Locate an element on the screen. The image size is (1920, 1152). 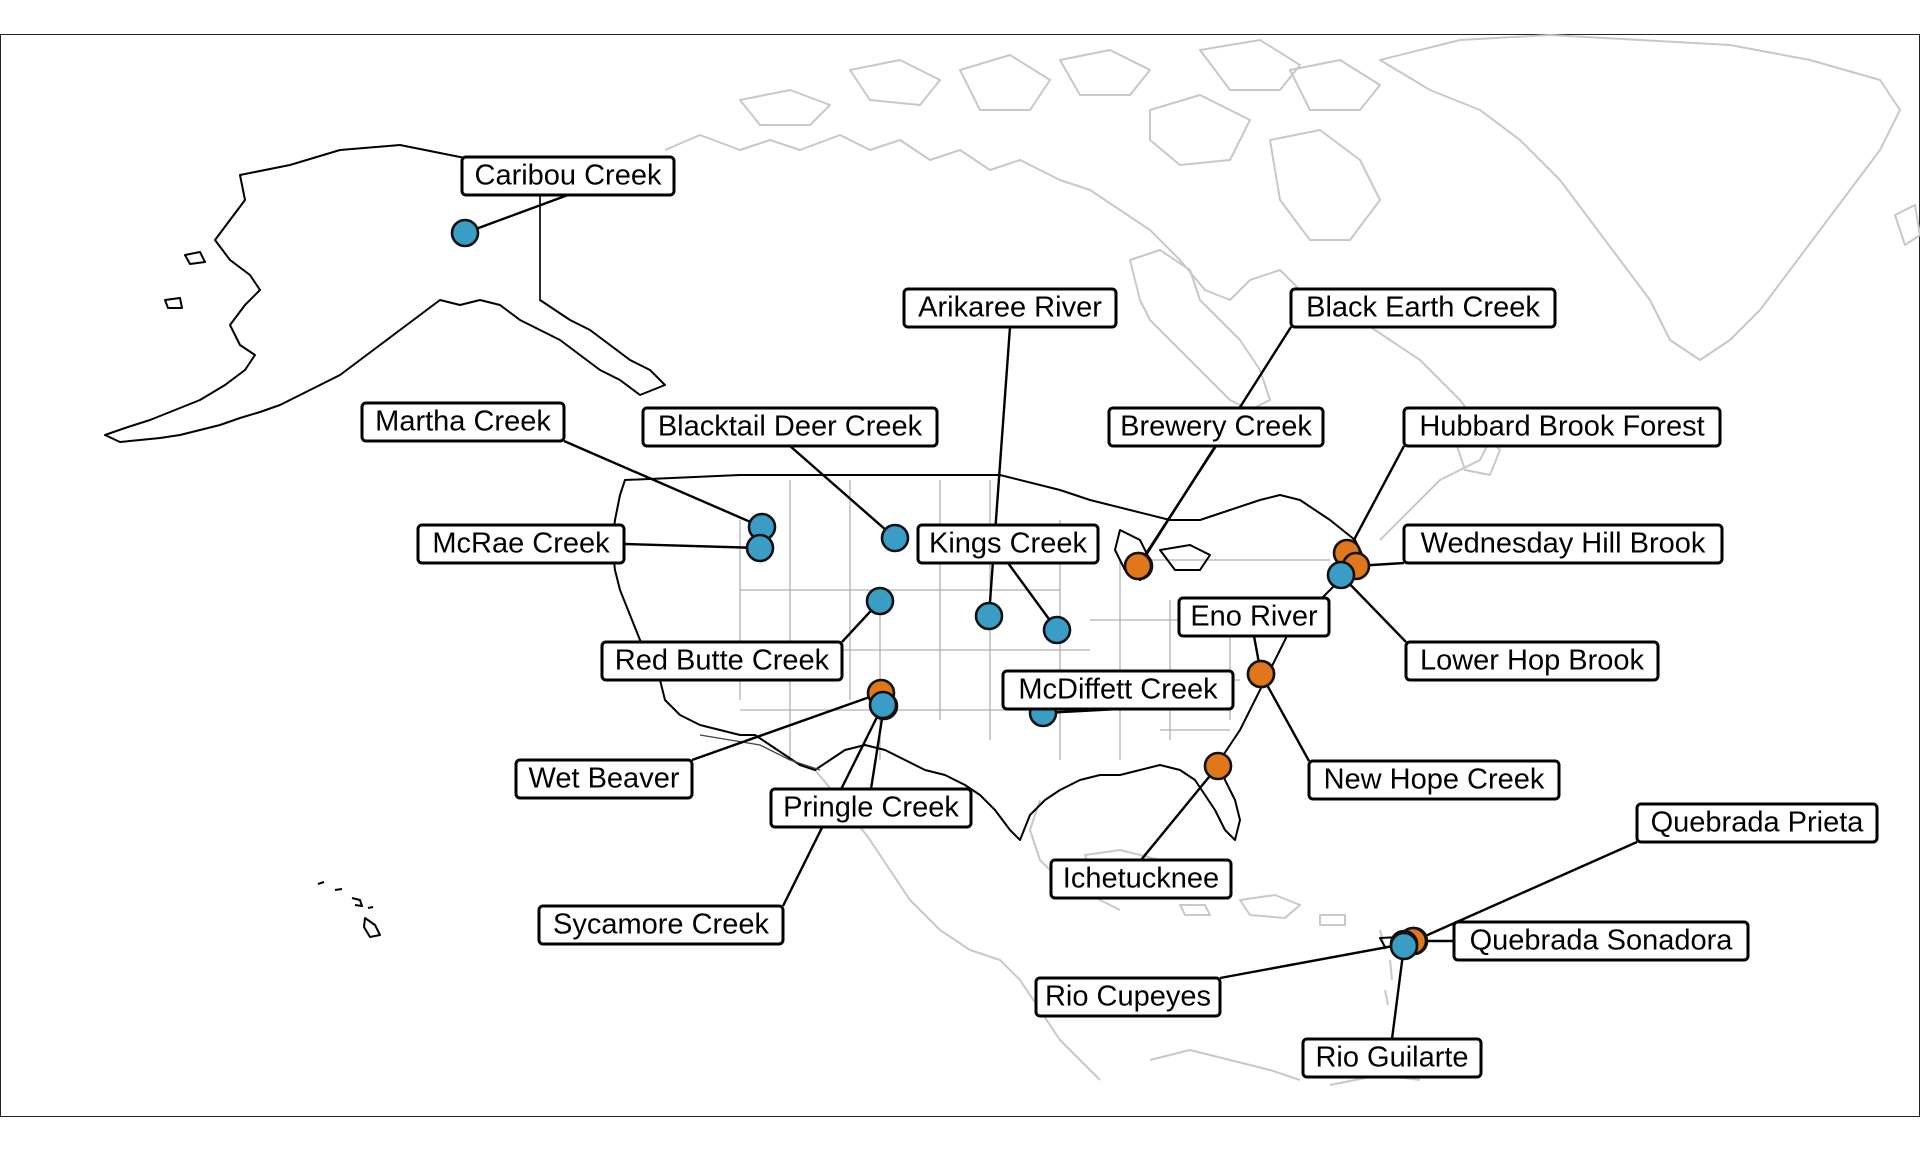
label-text: Black Earth Creek is located at coordinates (1423, 308).